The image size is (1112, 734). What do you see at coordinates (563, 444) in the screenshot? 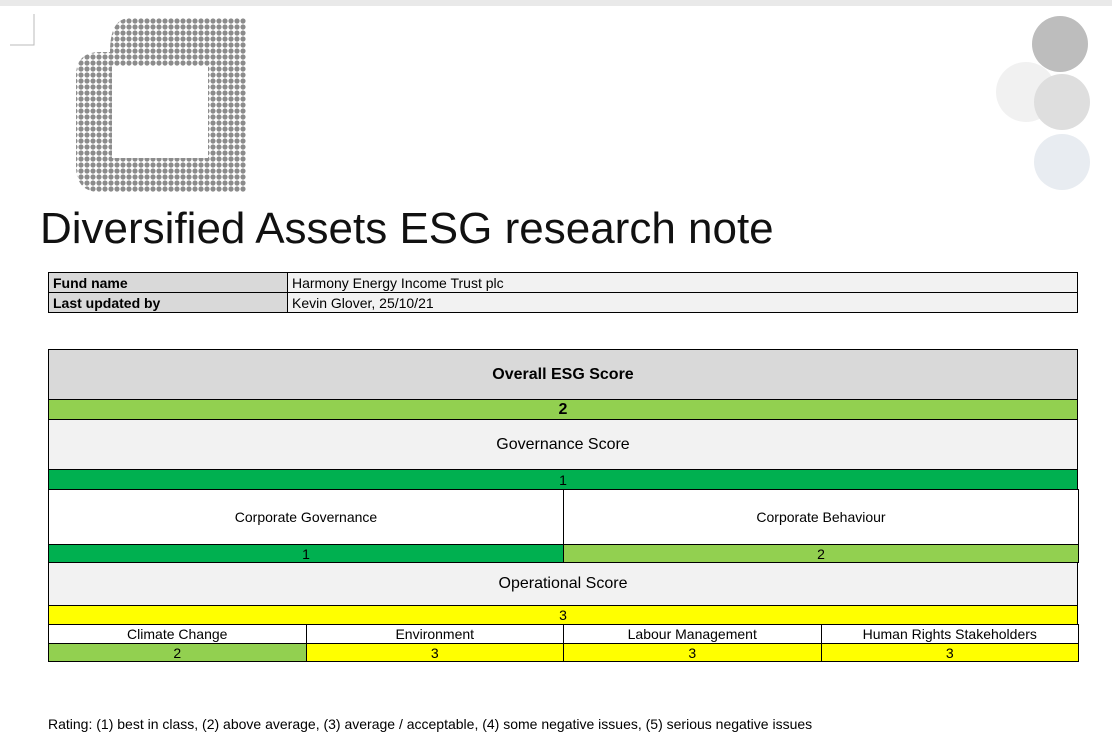
I see `governance-label: Governance Score` at bounding box center [563, 444].